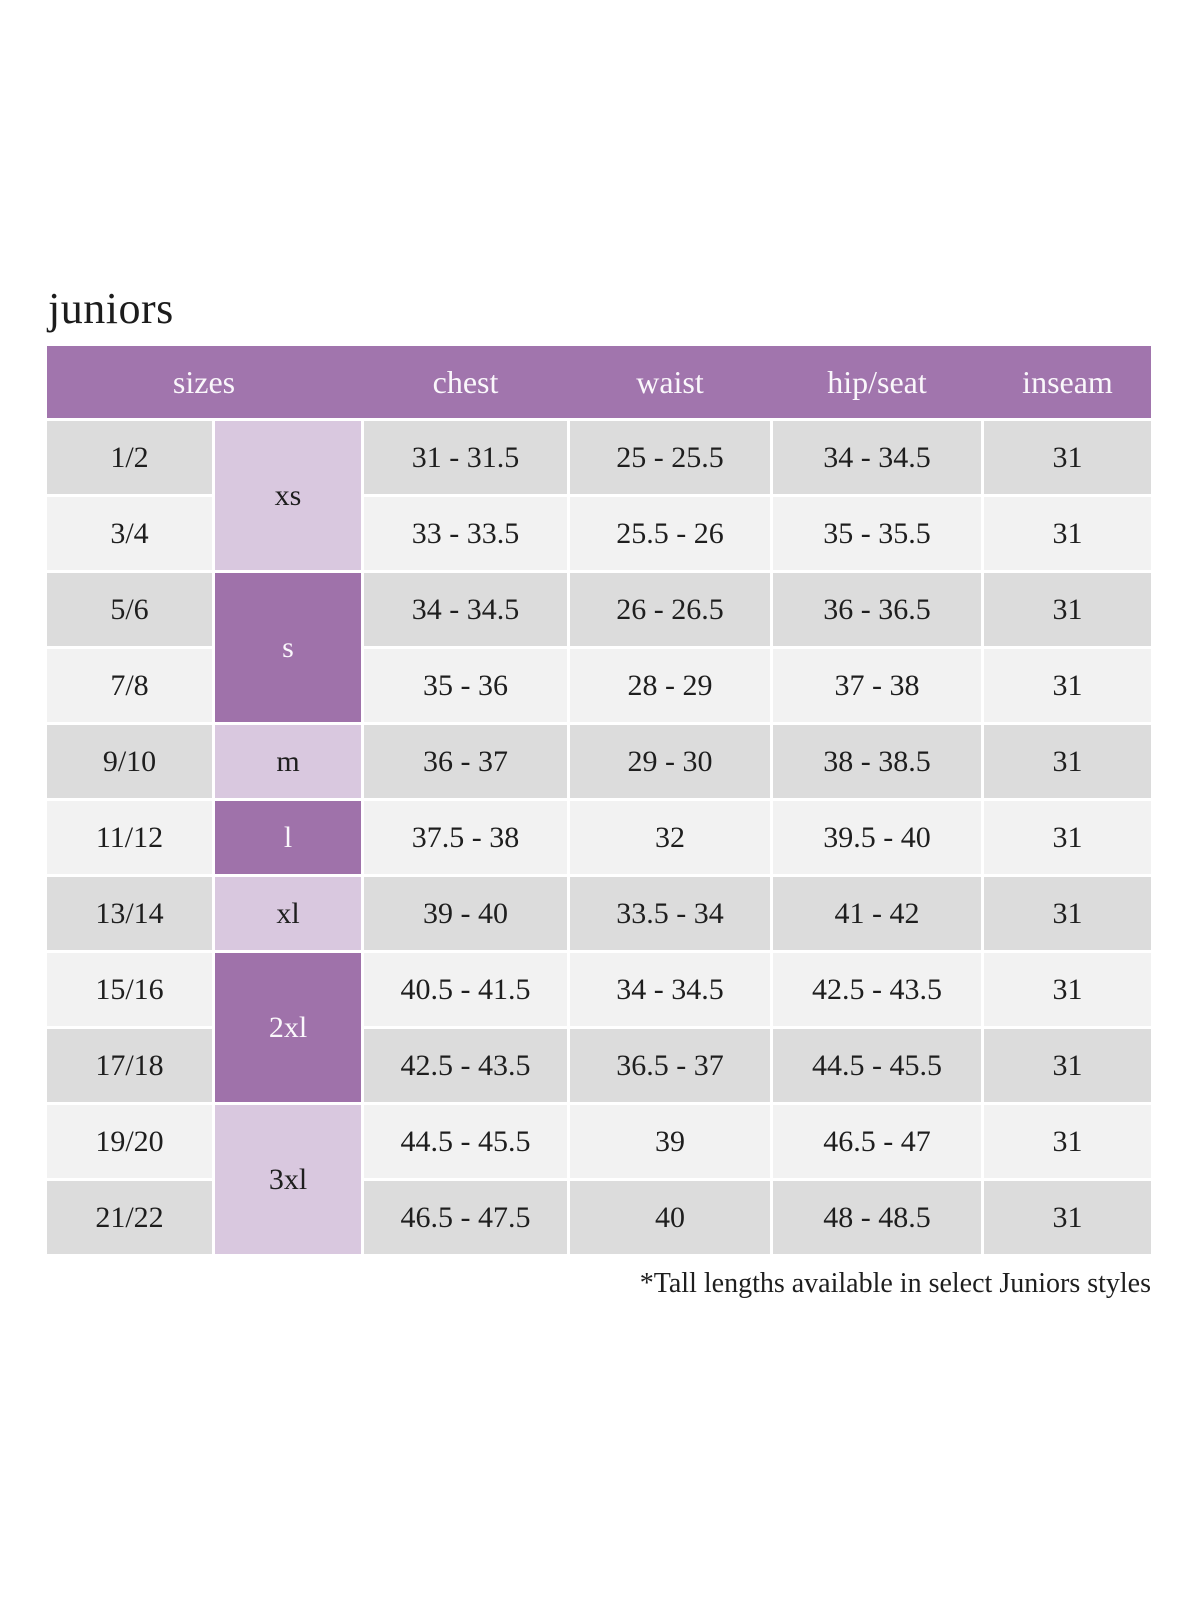  Describe the element at coordinates (670, 913) in the screenshot. I see `waist-cell: 33.5 - 34` at that location.